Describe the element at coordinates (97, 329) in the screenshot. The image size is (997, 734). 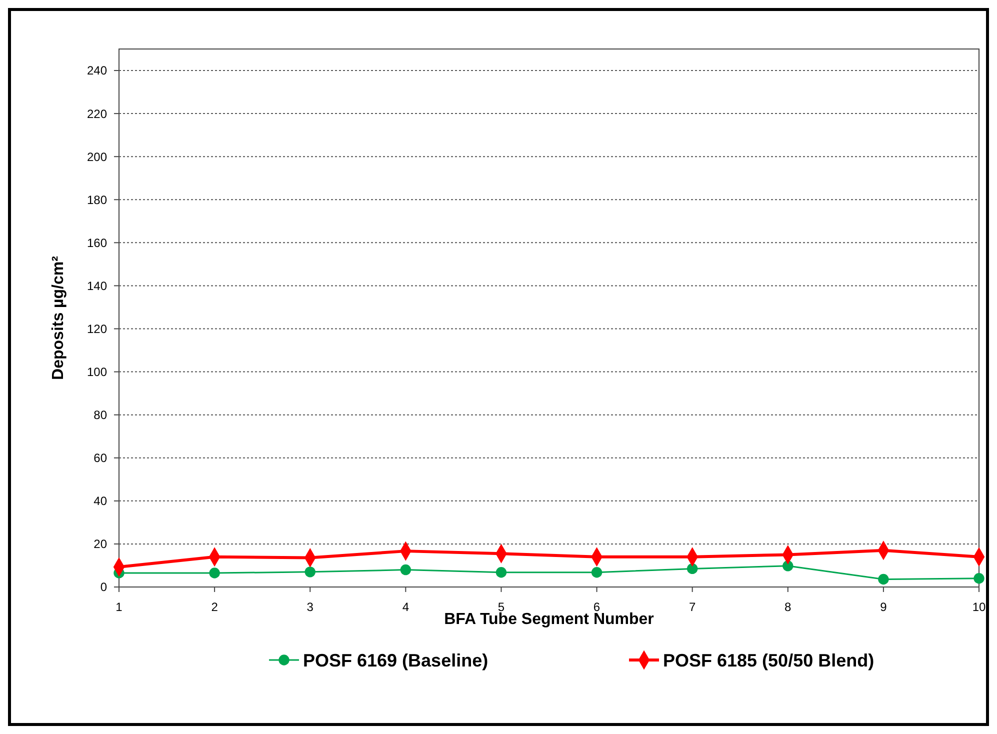
I see `y-tick-label: 120` at that location.